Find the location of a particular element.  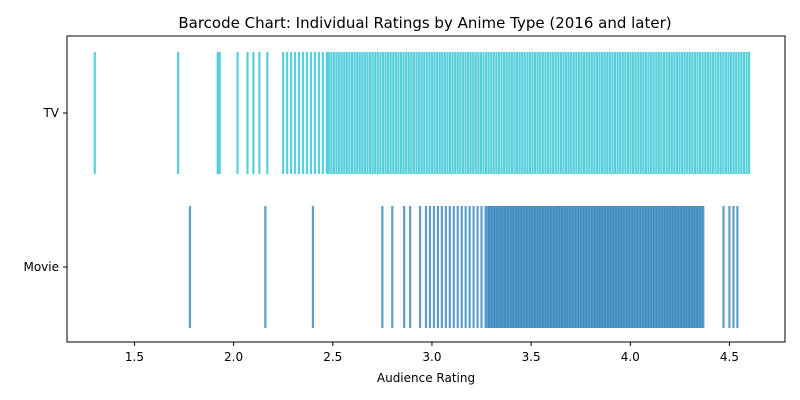

x-tick-label: 4.5 is located at coordinates (729, 357).